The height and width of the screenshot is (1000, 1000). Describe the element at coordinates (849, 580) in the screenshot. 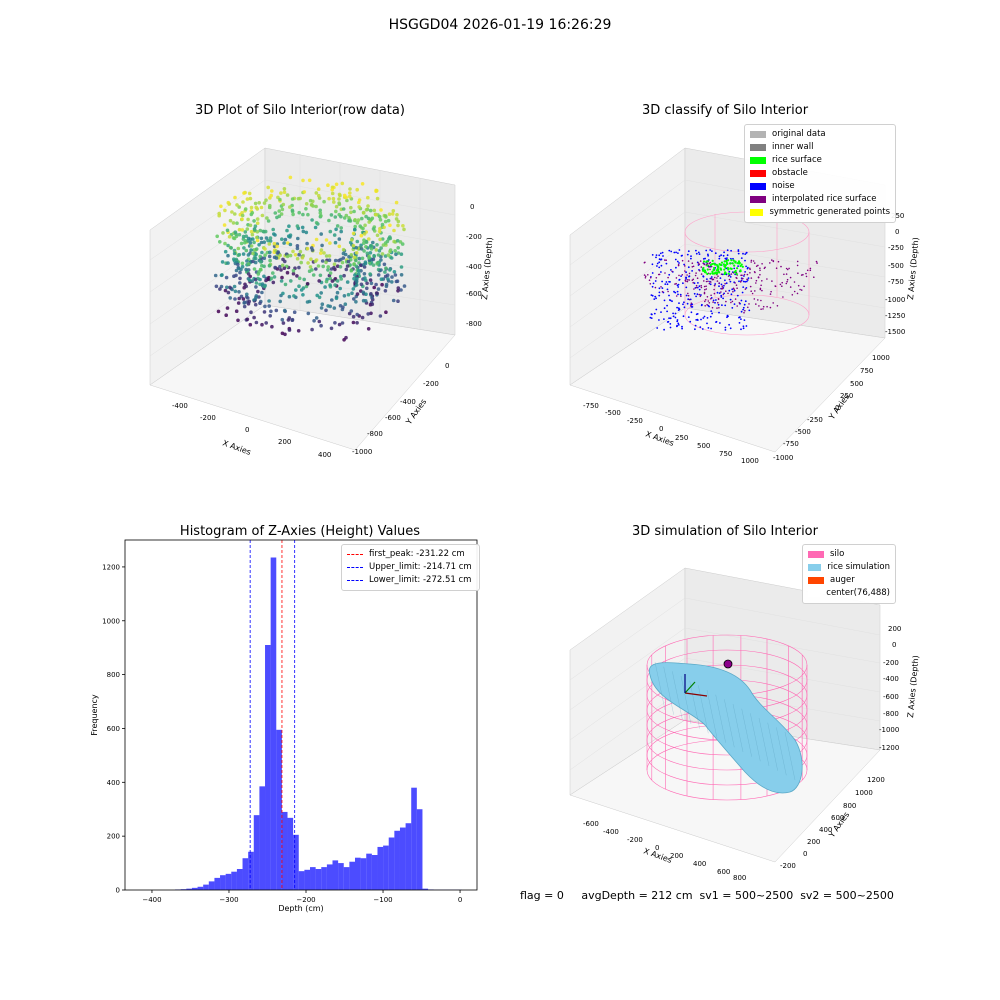

I see `legend-entry: auger` at that location.